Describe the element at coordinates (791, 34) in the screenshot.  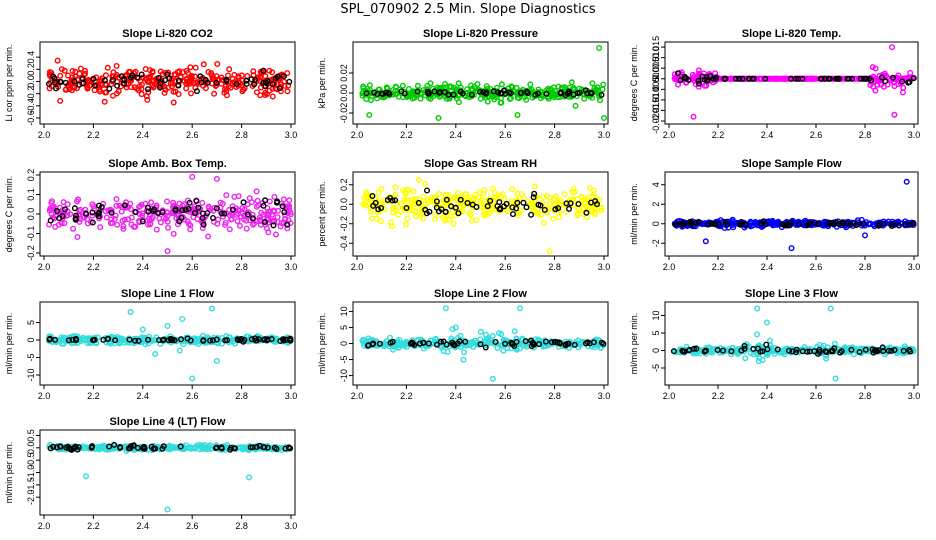
I see `chart-title: Slope Li-820 Temp.` at that location.